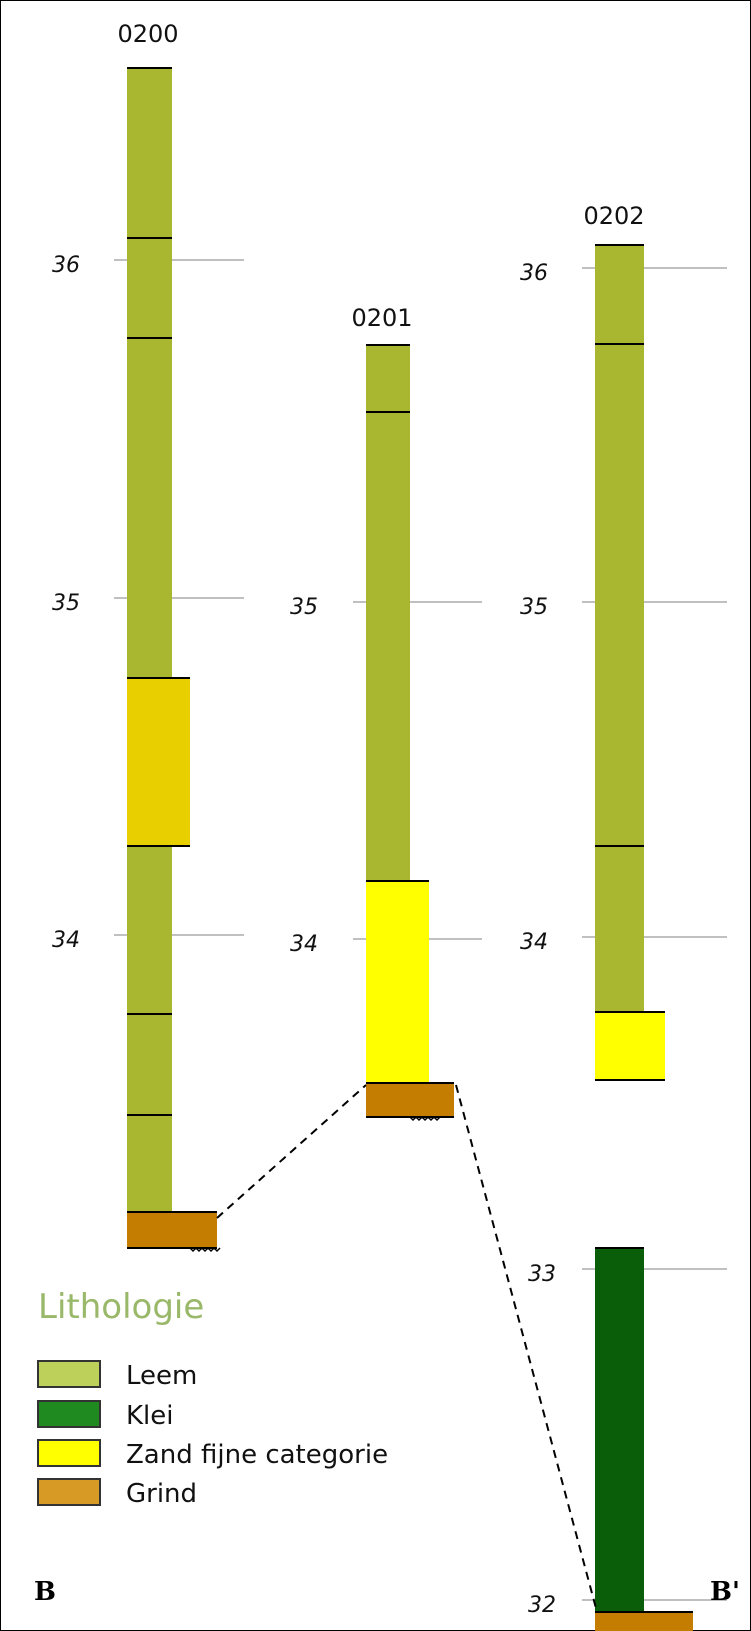  What do you see at coordinates (542, 1274) in the screenshot?
I see `depth-label: 33` at bounding box center [542, 1274].